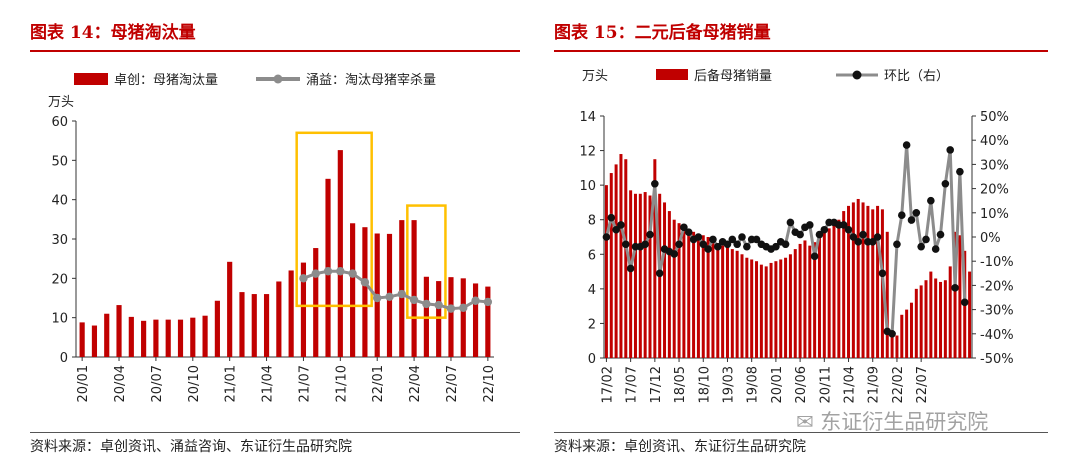 The width and height of the screenshot is (1080, 470). Describe the element at coordinates (59, 240) in the screenshot. I see `left-y-tick-label: 30` at that location.